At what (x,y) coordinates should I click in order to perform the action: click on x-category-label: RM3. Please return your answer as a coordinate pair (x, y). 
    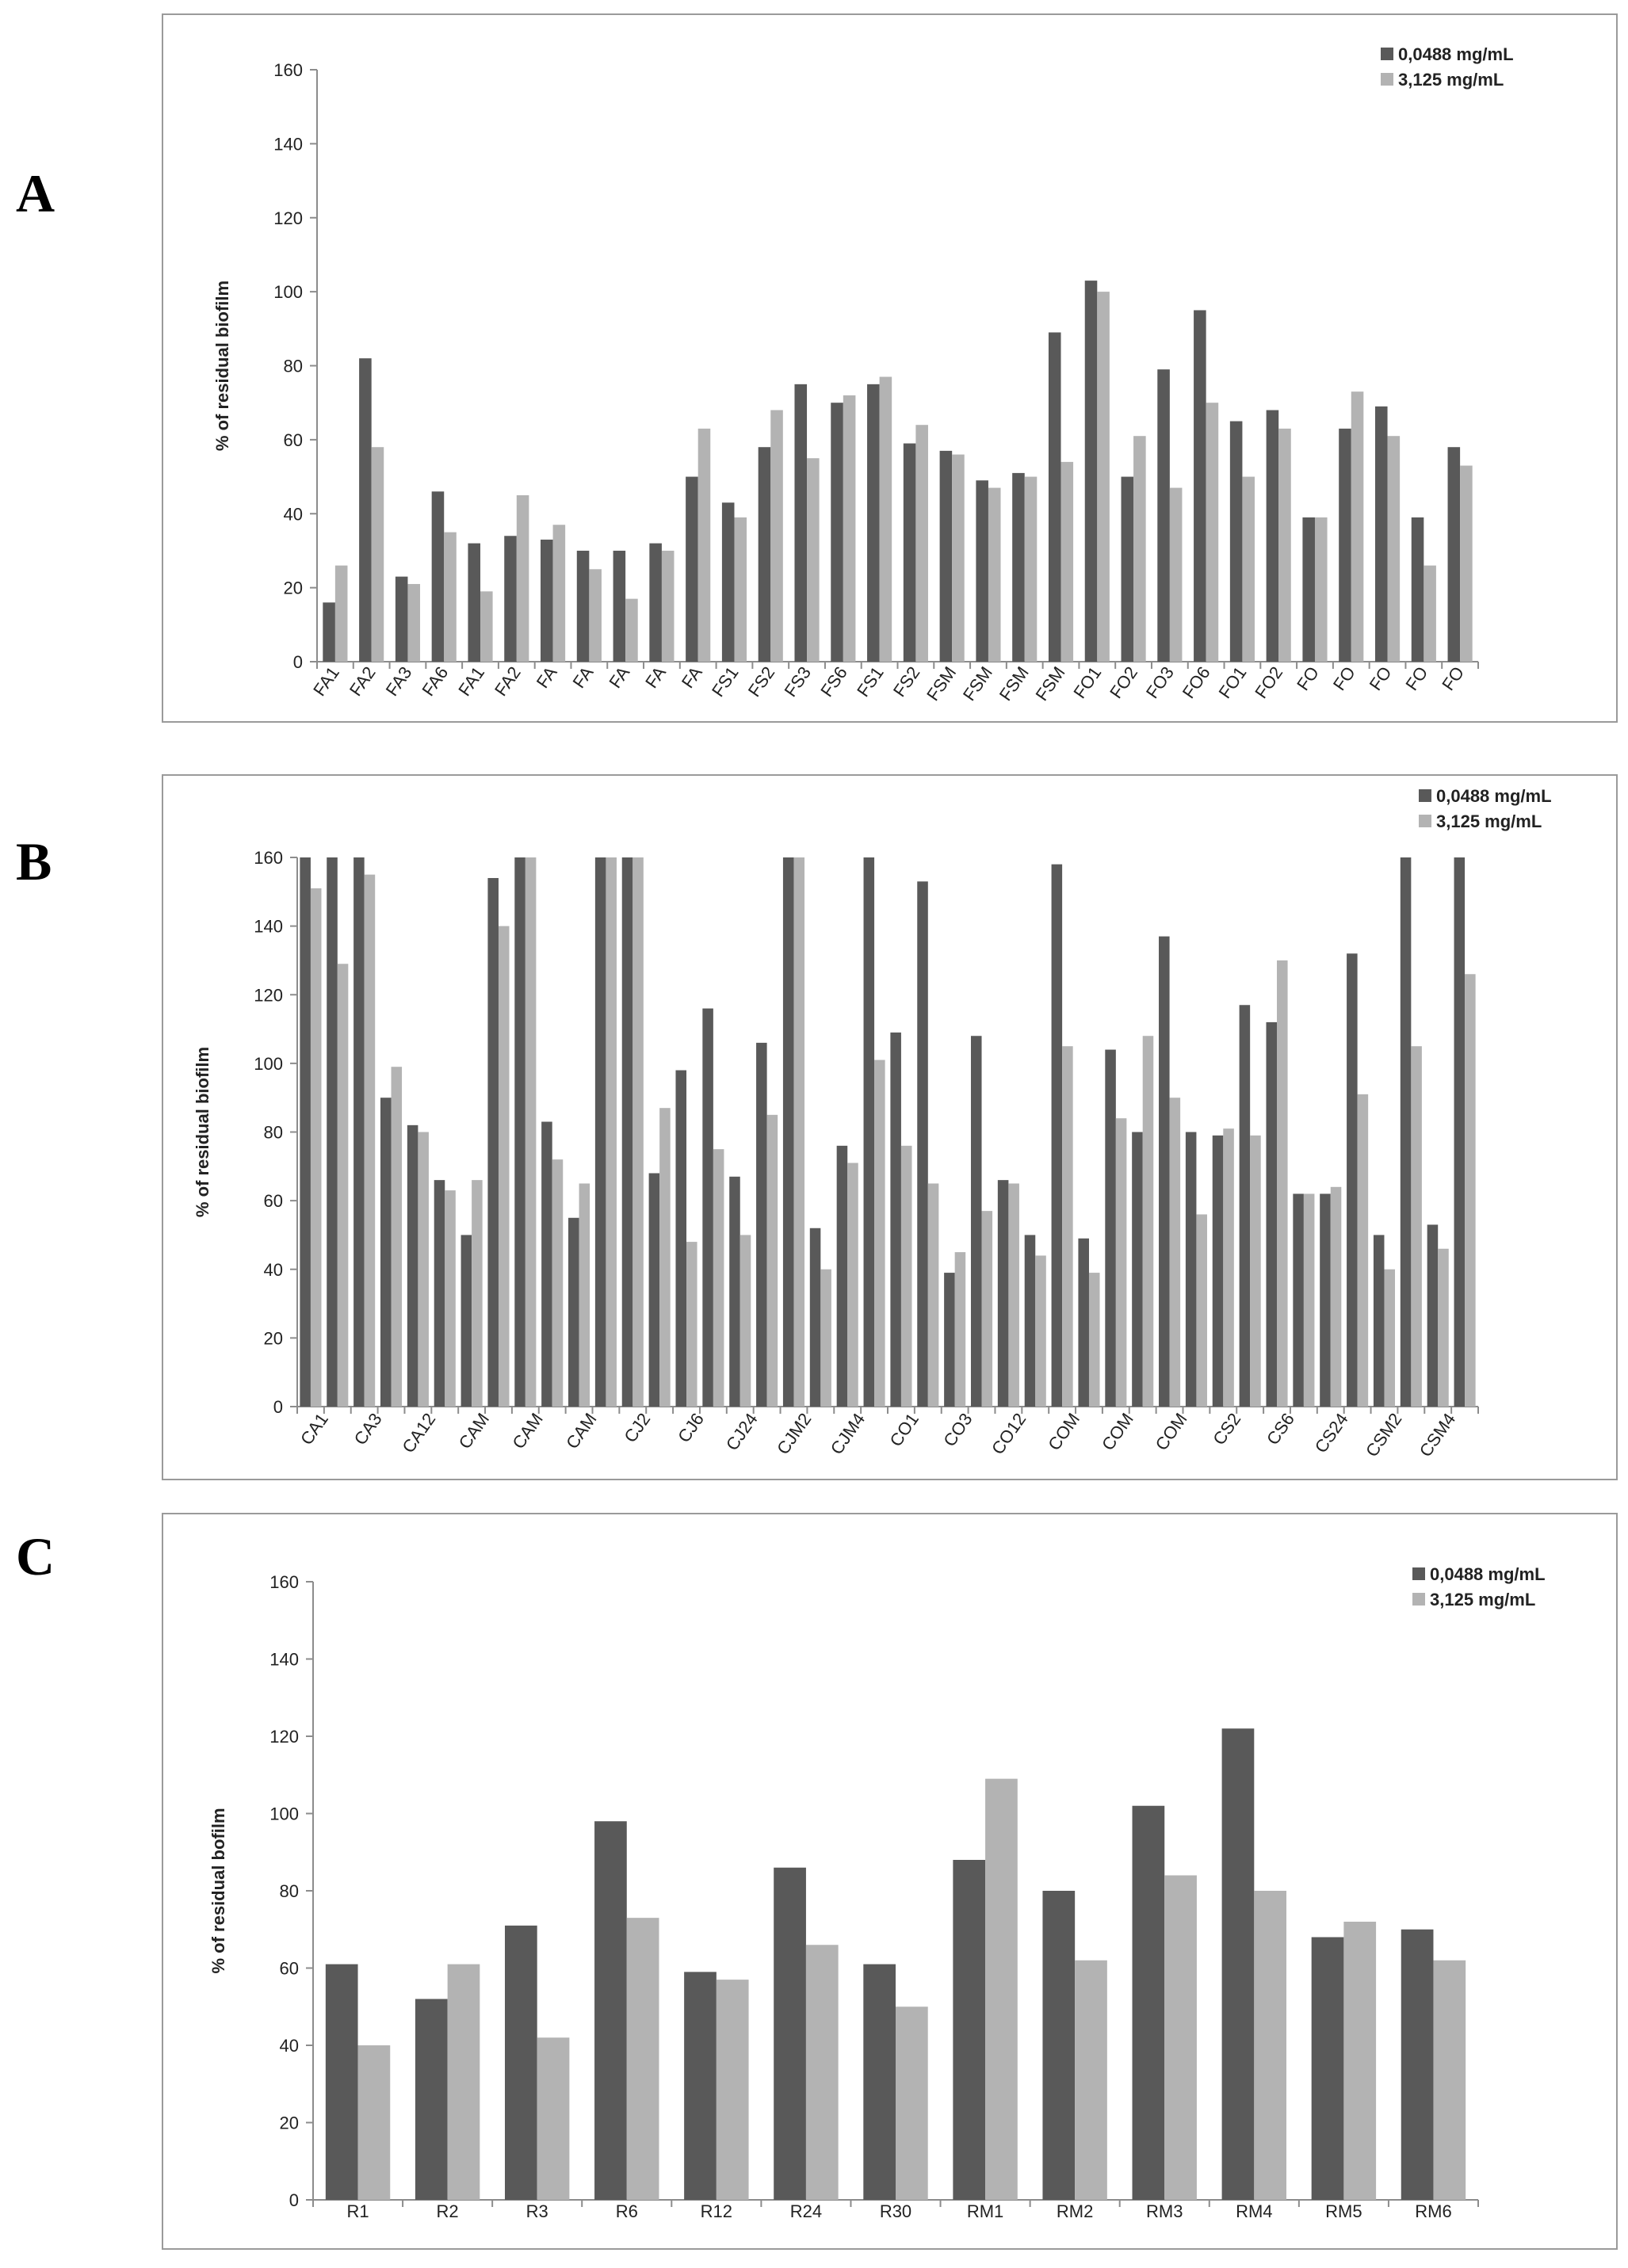
    Looking at the image, I should click on (1164, 2211).